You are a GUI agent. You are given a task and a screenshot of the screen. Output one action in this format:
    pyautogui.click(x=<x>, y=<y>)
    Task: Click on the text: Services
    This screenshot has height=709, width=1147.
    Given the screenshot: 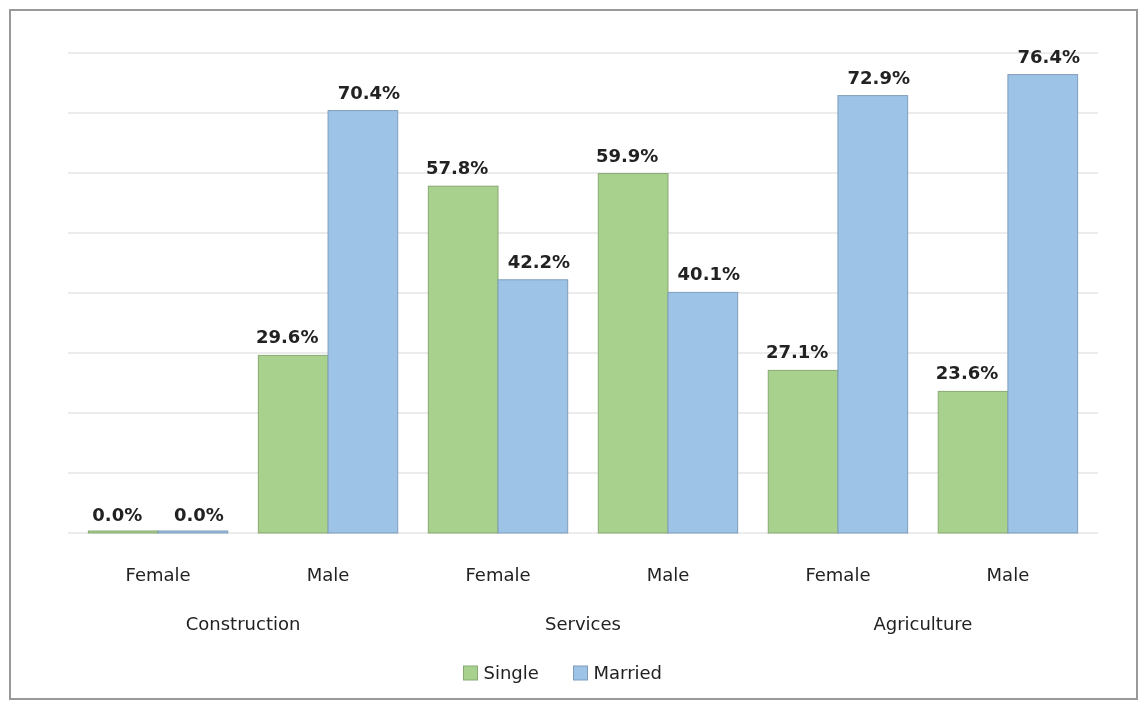 What is the action you would take?
    pyautogui.click(x=583, y=623)
    